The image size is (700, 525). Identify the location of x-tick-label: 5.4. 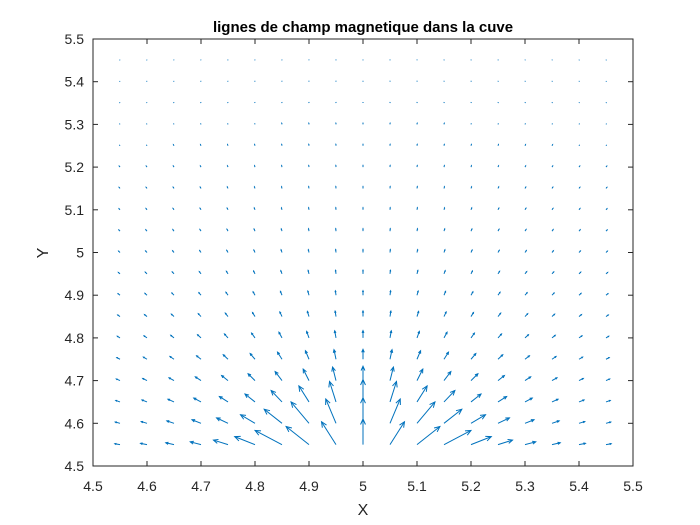
(579, 486).